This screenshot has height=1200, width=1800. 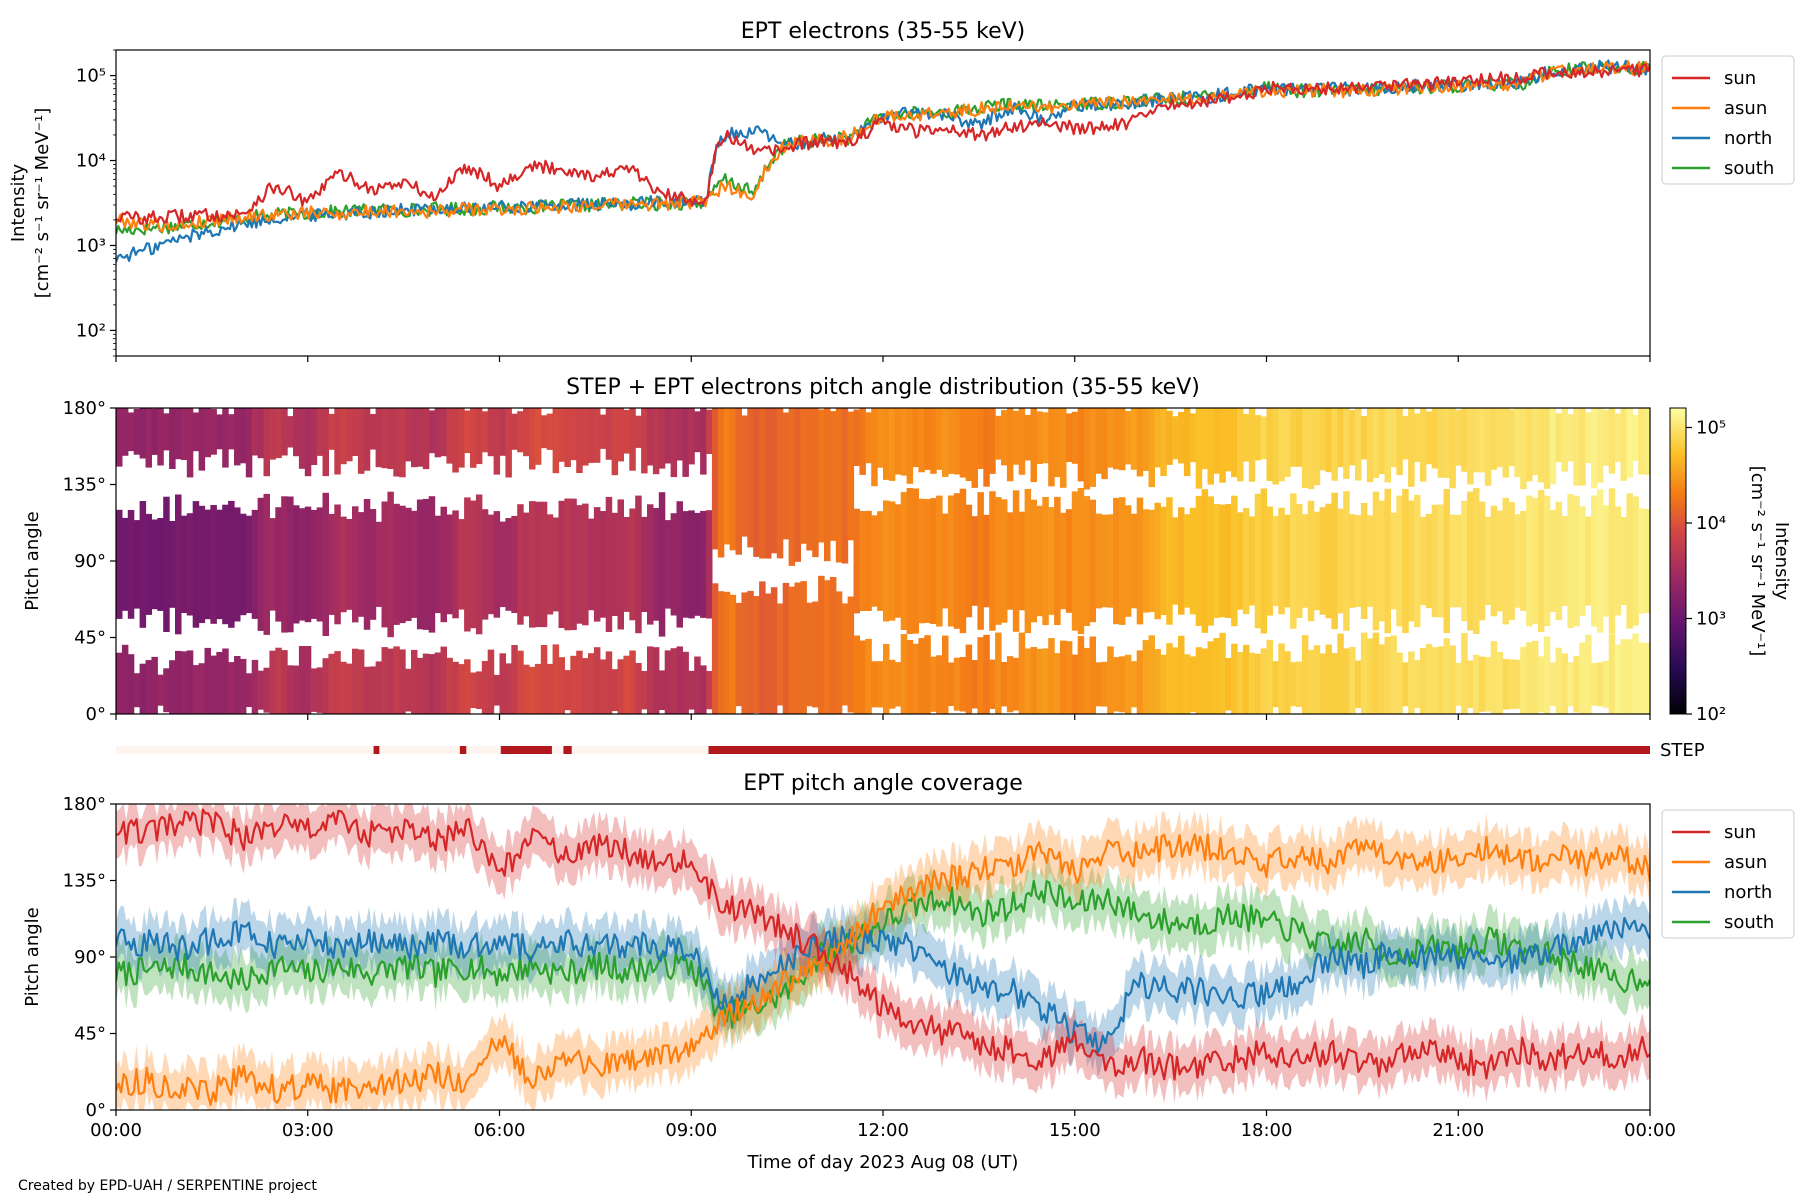 What do you see at coordinates (1682, 750) in the screenshot?
I see `step-label: STEP` at bounding box center [1682, 750].